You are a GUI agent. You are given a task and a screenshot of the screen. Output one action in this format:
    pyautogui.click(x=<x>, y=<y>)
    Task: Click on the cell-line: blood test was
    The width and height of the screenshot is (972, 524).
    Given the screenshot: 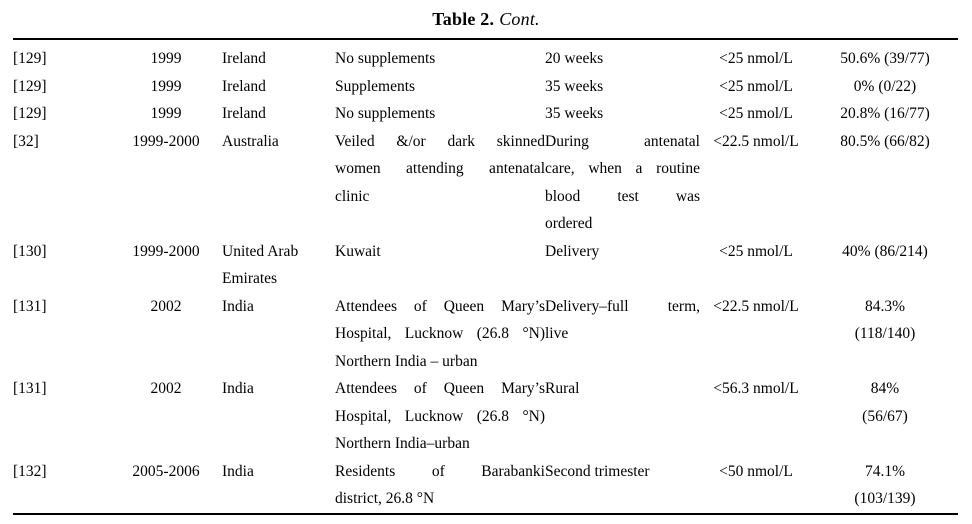 What is the action you would take?
    pyautogui.click(x=622, y=196)
    